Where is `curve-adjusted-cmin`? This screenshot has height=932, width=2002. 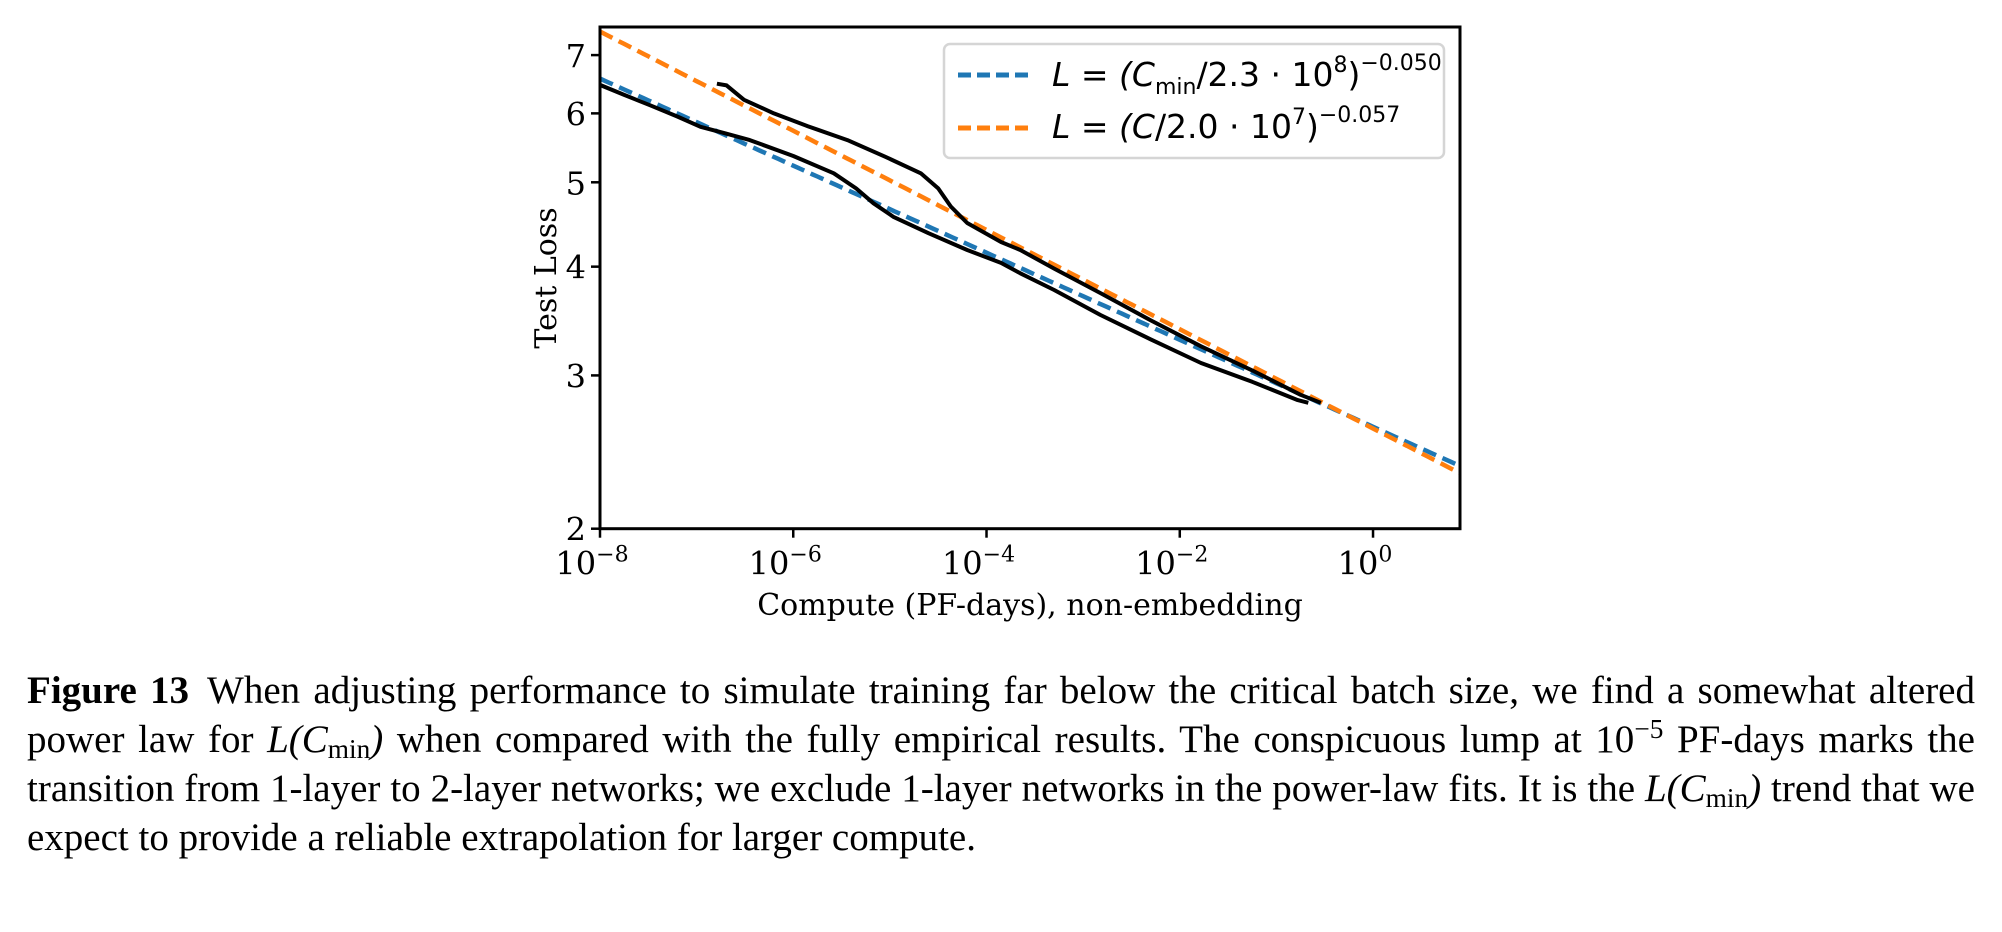
curve-adjusted-cmin is located at coordinates (954, 244).